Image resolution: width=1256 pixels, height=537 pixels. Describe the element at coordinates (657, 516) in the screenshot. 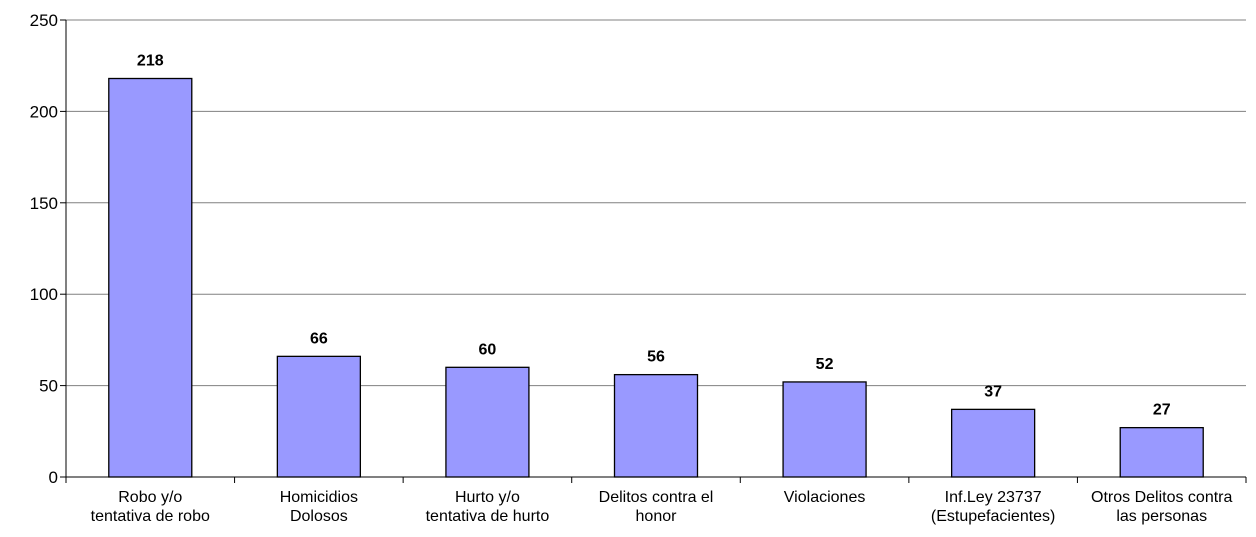

I see `x-tick-label-line: honor` at that location.